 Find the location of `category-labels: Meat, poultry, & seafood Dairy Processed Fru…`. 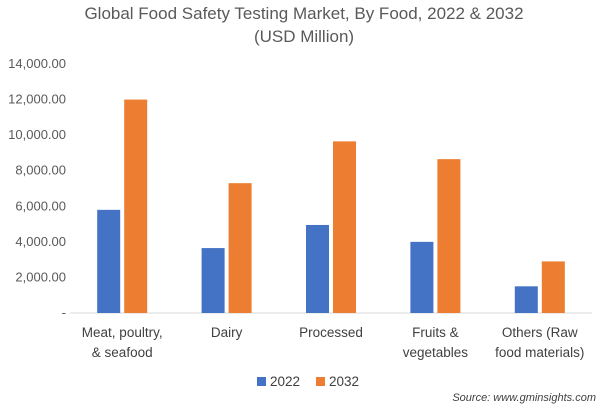

category-labels: Meat, poultry, & seafood Dairy Processed Fru… is located at coordinates (333, 342).